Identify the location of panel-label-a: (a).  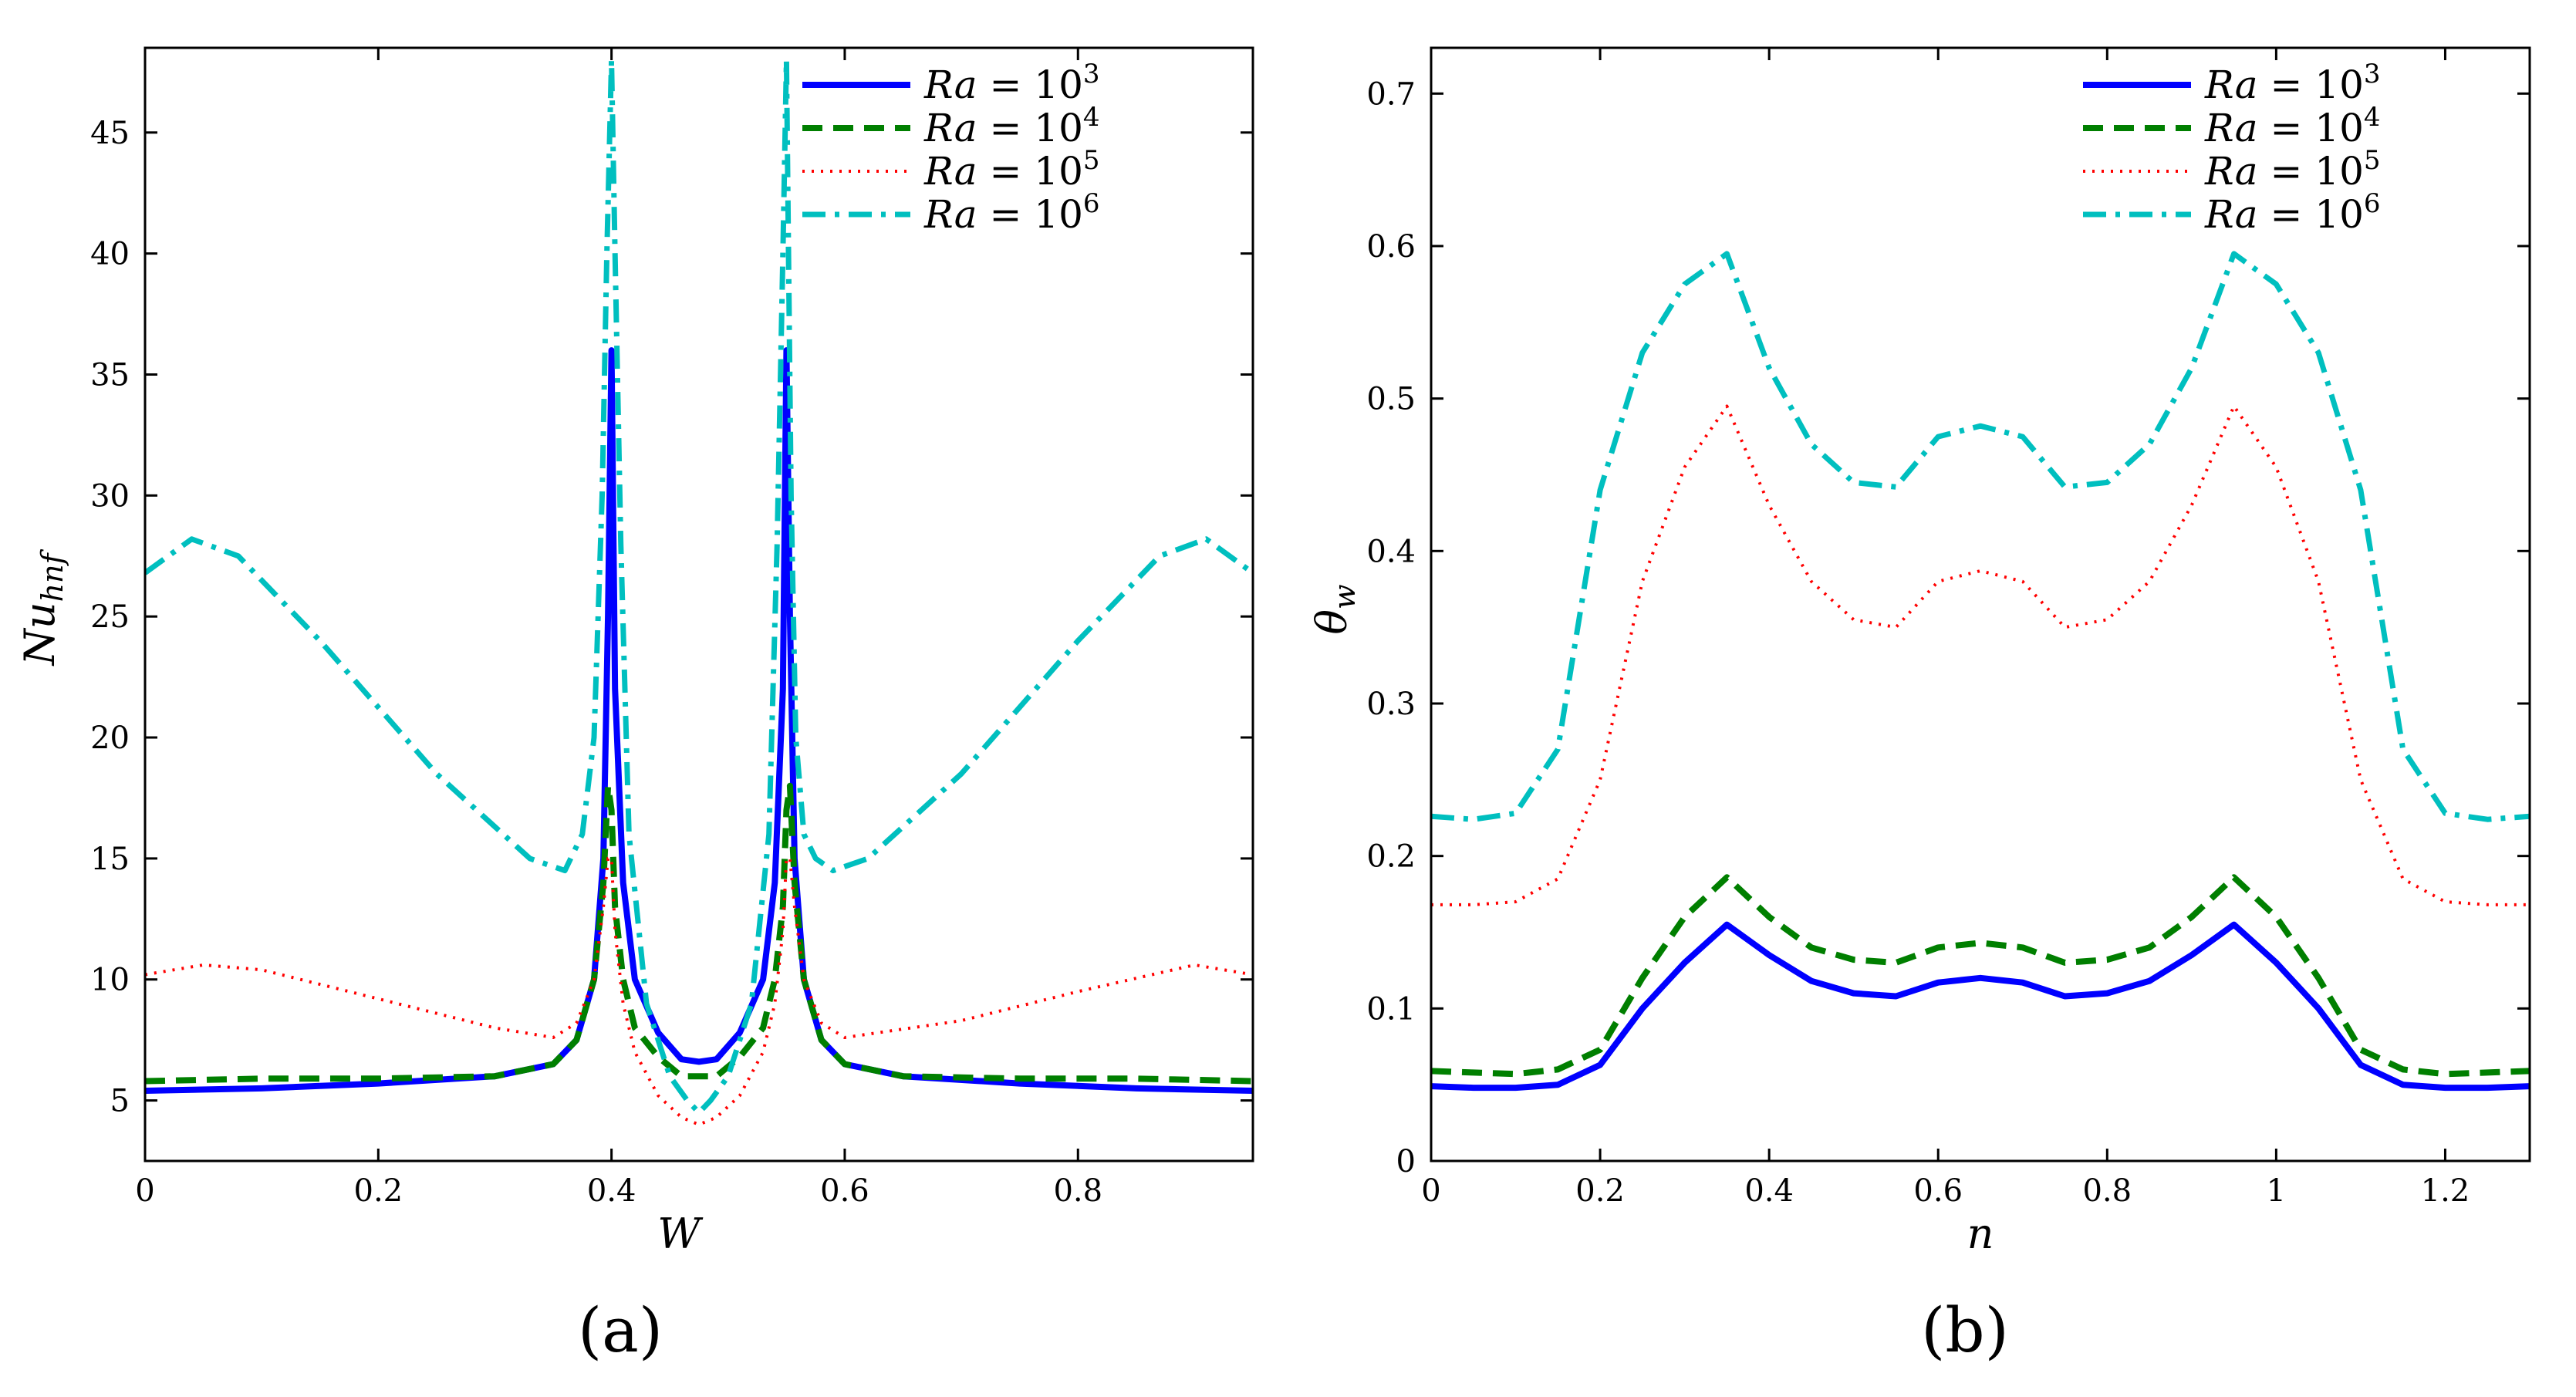
(621, 1330).